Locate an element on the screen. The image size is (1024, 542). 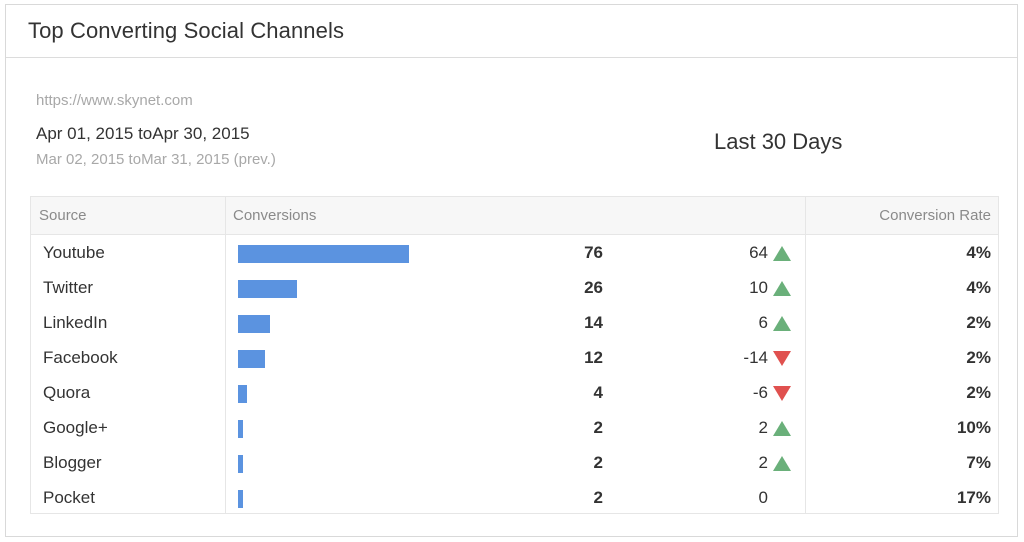
row-source: Quora is located at coordinates (67, 392).